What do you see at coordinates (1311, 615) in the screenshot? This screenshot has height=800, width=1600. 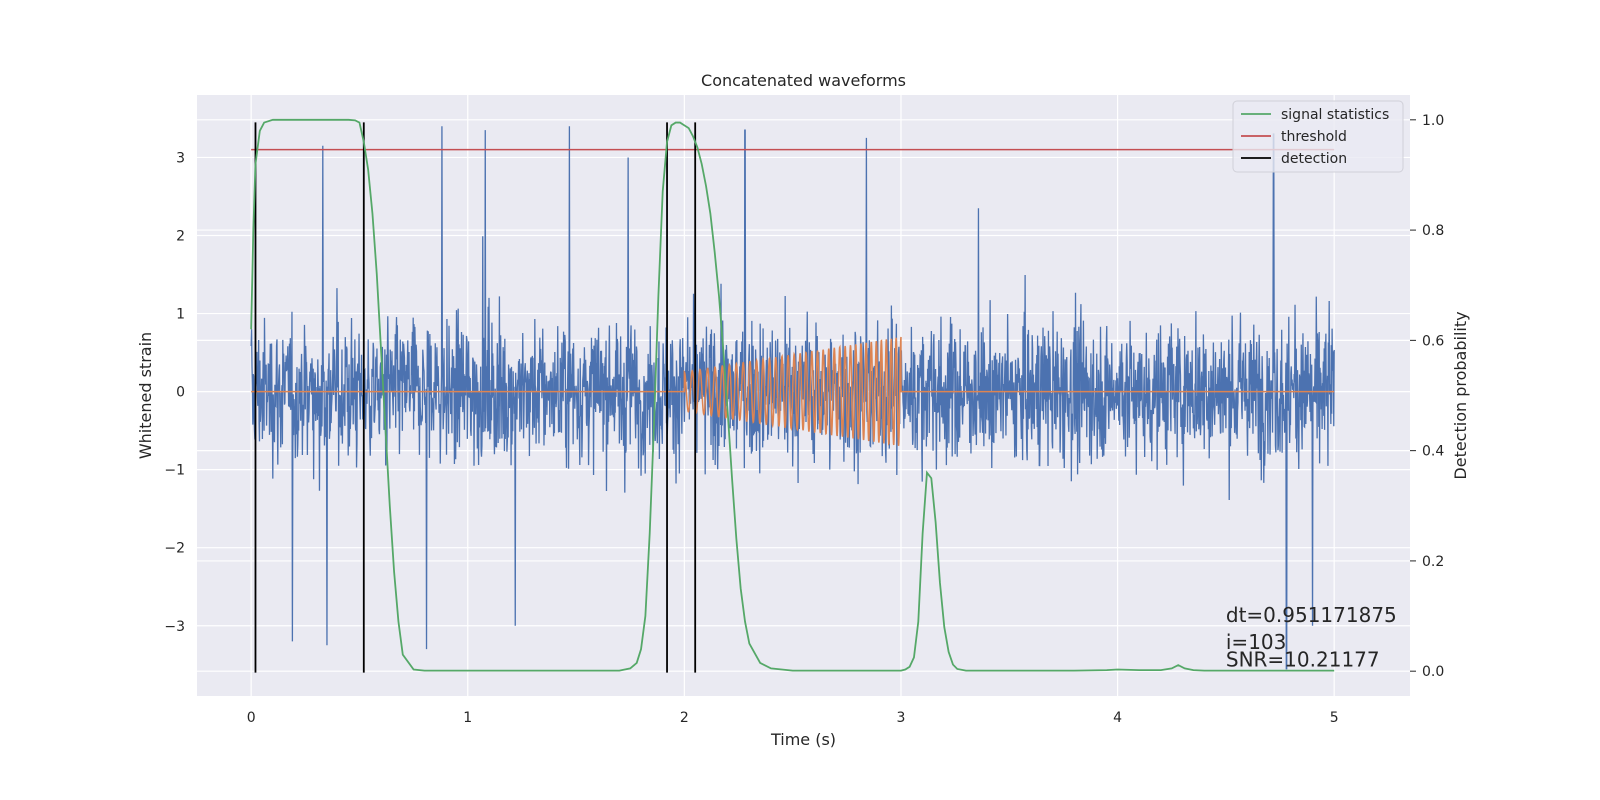 I see `annotation-text: dt=0.951171875` at bounding box center [1311, 615].